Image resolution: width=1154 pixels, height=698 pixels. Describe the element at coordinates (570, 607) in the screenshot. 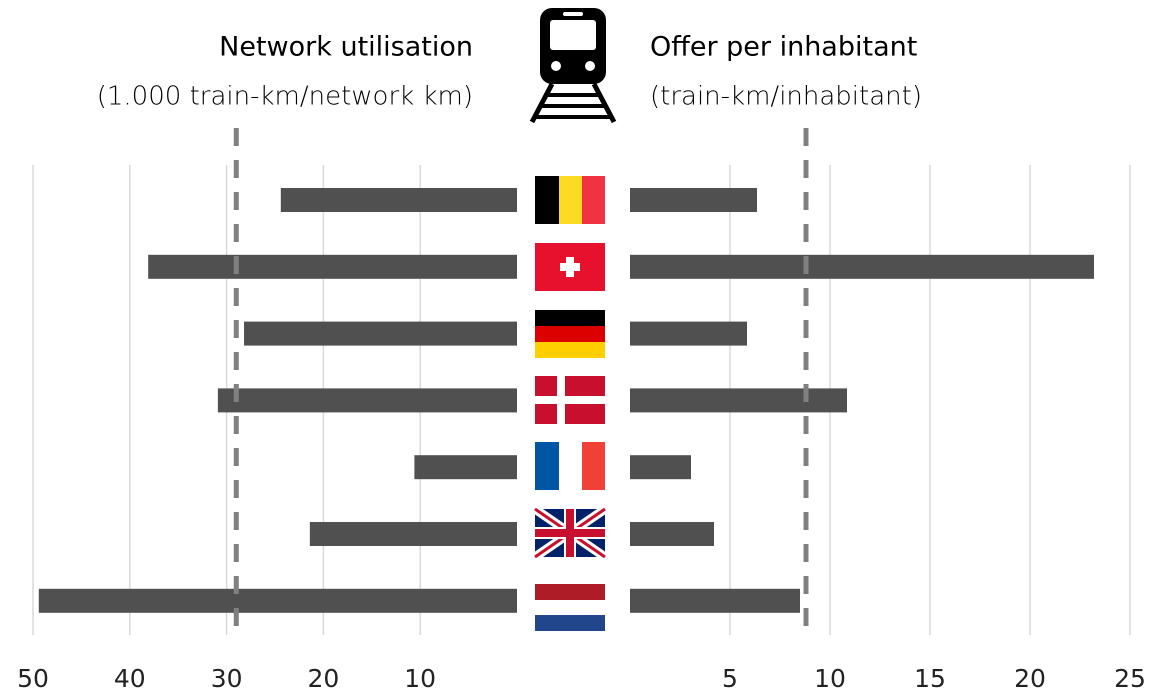

I see `flag-netherlands` at that location.